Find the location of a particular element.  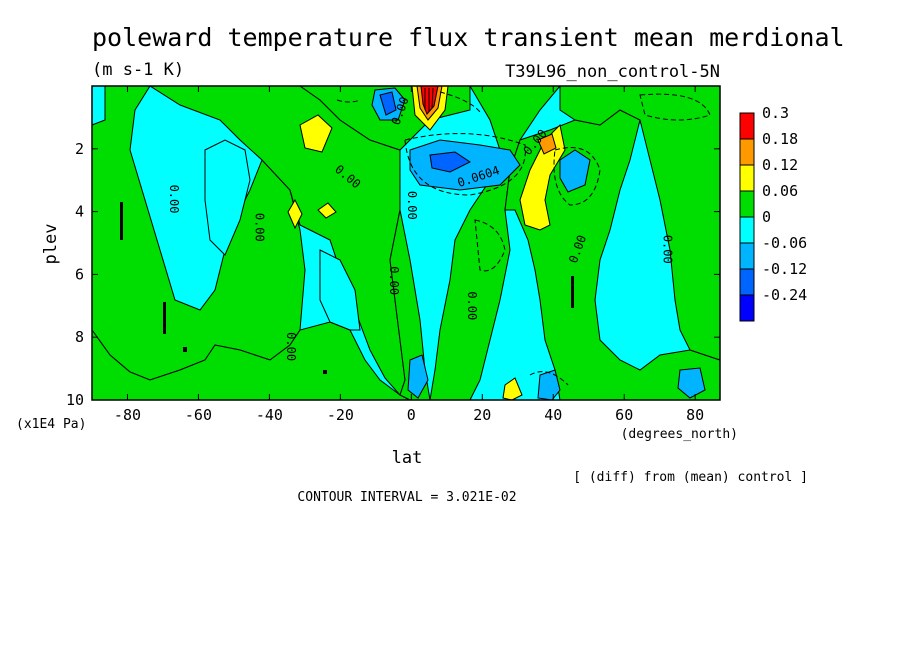

x-tick-label: 20 is located at coordinates (482, 415).